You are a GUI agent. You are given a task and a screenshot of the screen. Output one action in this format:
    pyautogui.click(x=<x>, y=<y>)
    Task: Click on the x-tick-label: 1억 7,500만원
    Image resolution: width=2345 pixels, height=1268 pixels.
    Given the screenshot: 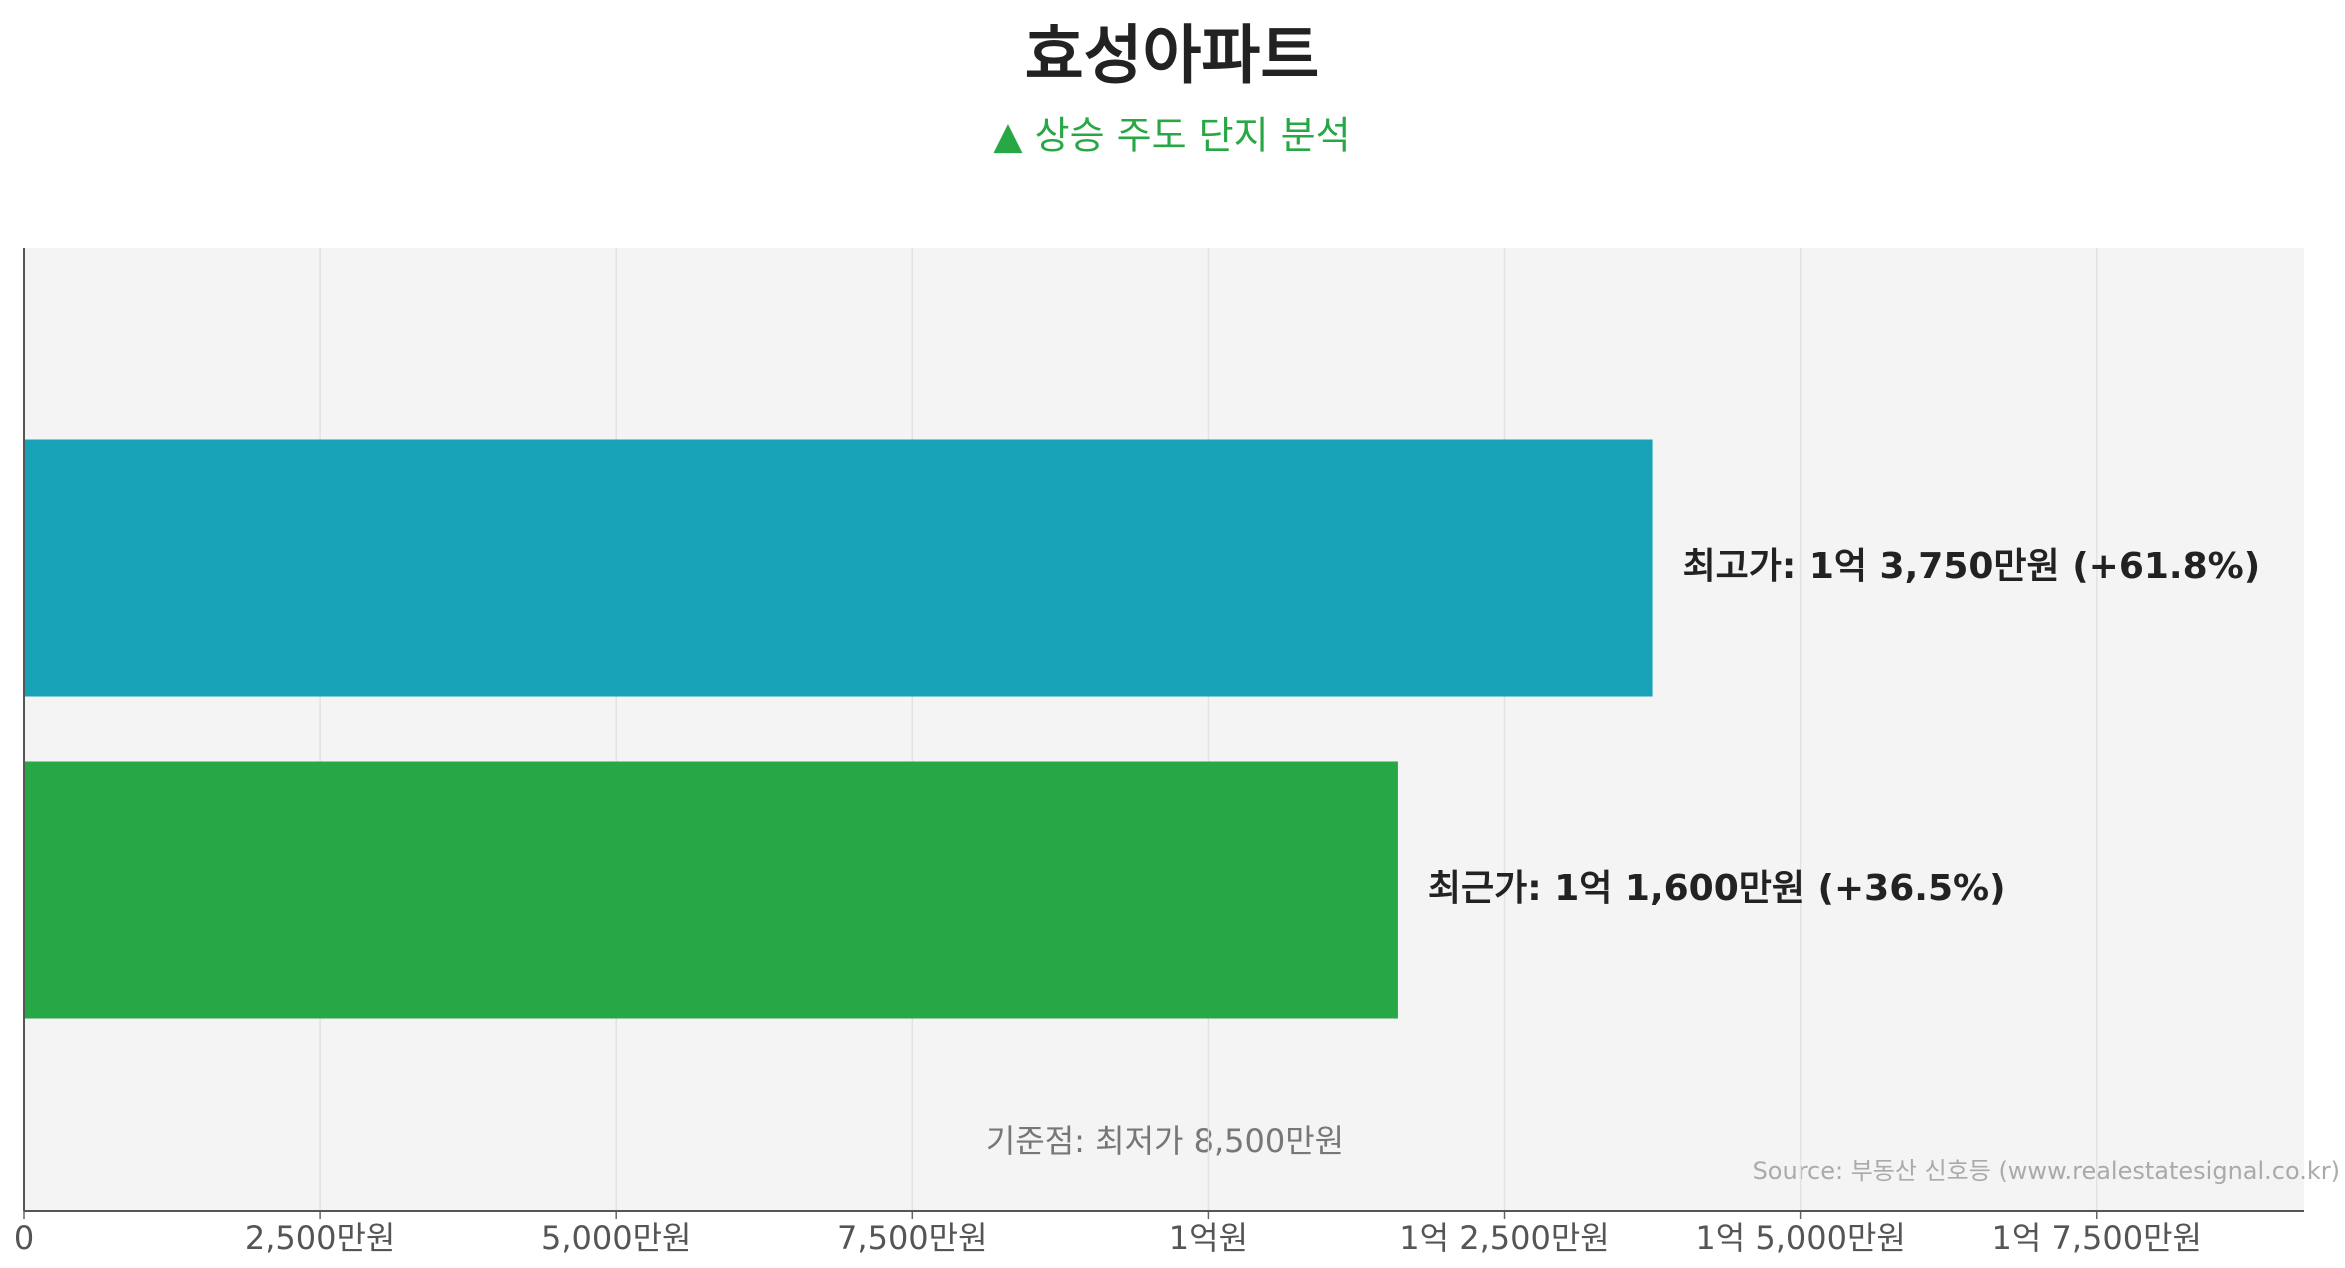 What is the action you would take?
    pyautogui.click(x=2096, y=1238)
    